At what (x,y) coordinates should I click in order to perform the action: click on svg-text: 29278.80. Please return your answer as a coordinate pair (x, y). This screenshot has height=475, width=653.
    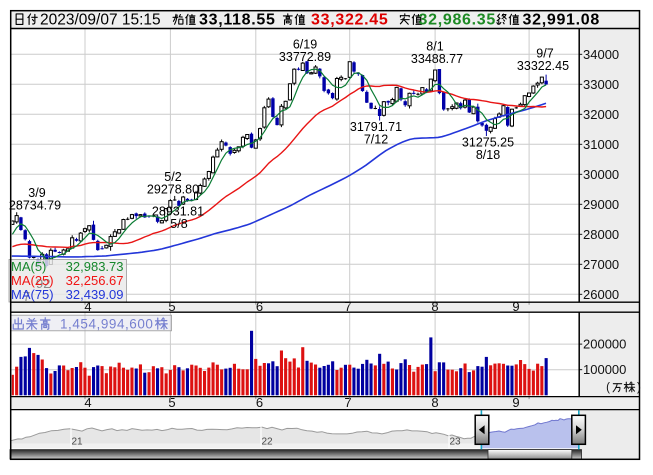
    Looking at the image, I should click on (173, 190).